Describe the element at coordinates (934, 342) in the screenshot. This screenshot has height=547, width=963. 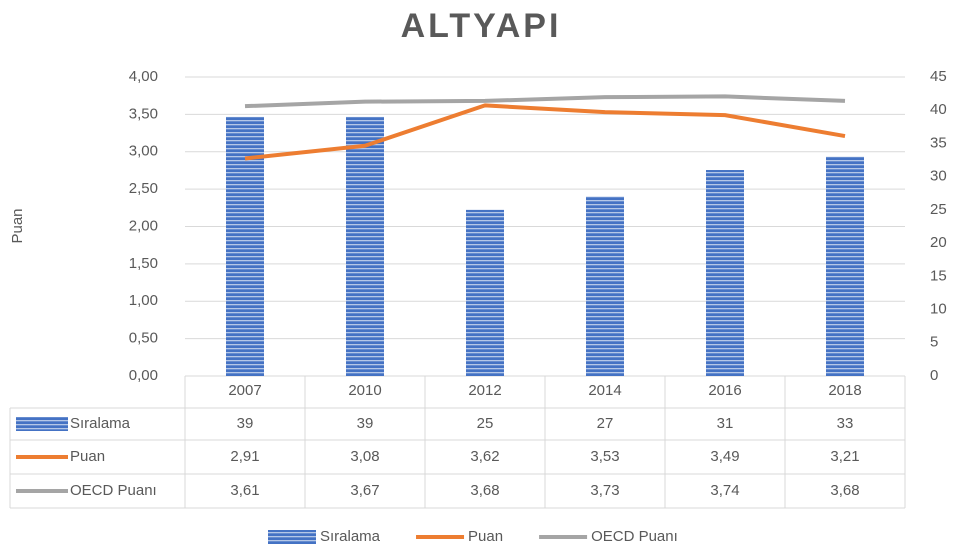
I see `y2-tick-label: 5` at that location.